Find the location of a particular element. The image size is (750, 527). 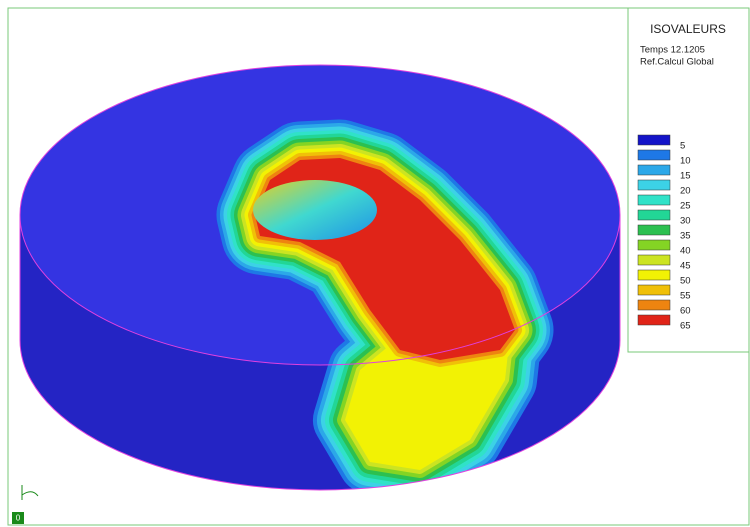

legend-title: ISOVALEURS is located at coordinates (688, 29).